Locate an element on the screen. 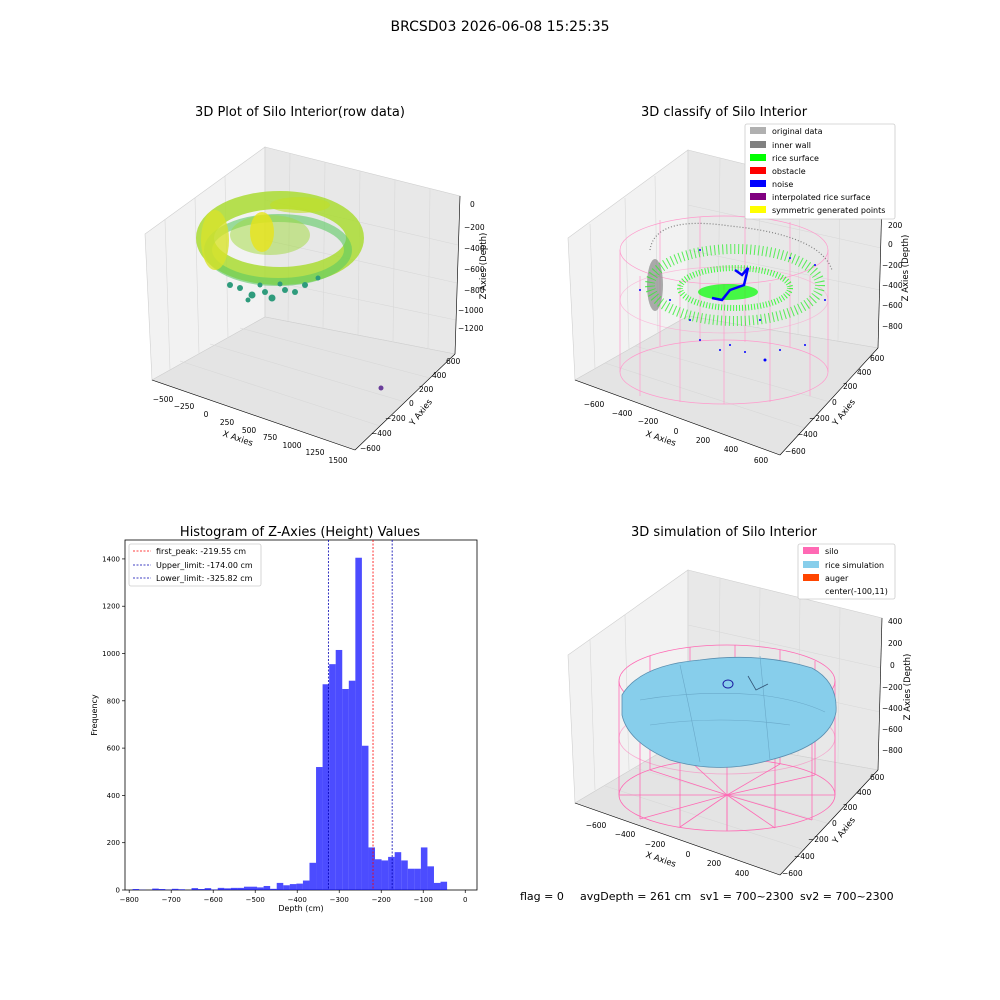  simulation-y-tick: 400 is located at coordinates (864, 792).